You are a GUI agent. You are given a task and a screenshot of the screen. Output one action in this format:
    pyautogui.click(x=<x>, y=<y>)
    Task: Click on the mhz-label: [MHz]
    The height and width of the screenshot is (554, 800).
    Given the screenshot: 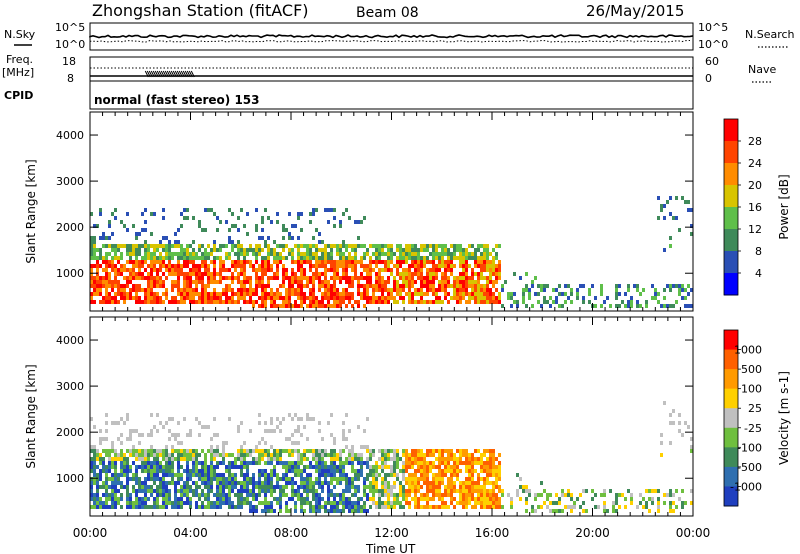 What is the action you would take?
    pyautogui.click(x=18, y=72)
    